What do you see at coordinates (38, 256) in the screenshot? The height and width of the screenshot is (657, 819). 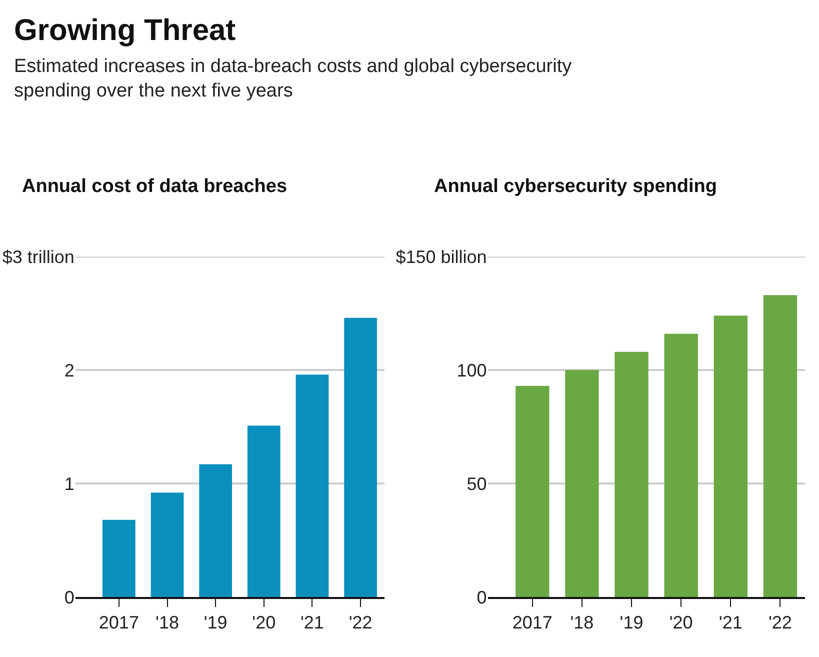 I see `y-tick-label: $3 trillion` at bounding box center [38, 256].